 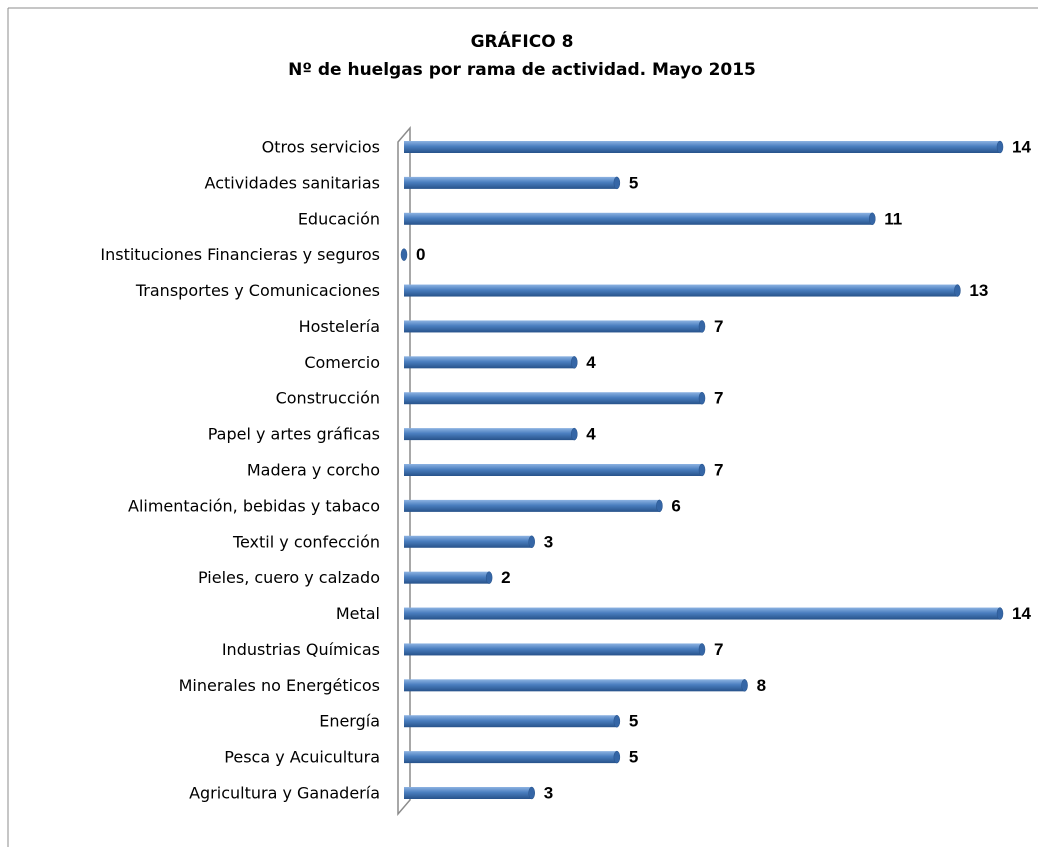 What do you see at coordinates (420, 254) in the screenshot?
I see `value-label: 0` at bounding box center [420, 254].